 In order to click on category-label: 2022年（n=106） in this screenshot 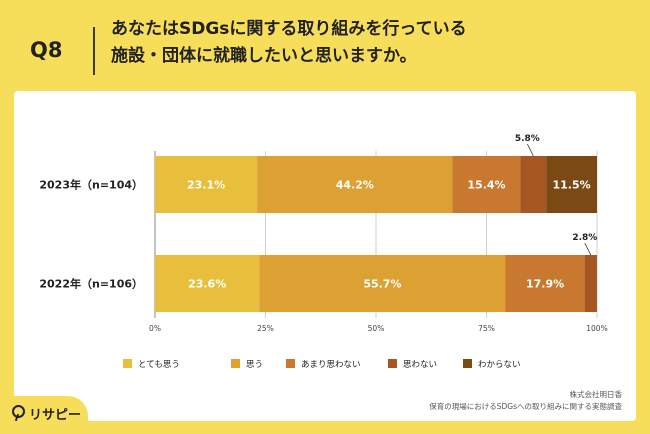, I will do `click(91, 284)`.